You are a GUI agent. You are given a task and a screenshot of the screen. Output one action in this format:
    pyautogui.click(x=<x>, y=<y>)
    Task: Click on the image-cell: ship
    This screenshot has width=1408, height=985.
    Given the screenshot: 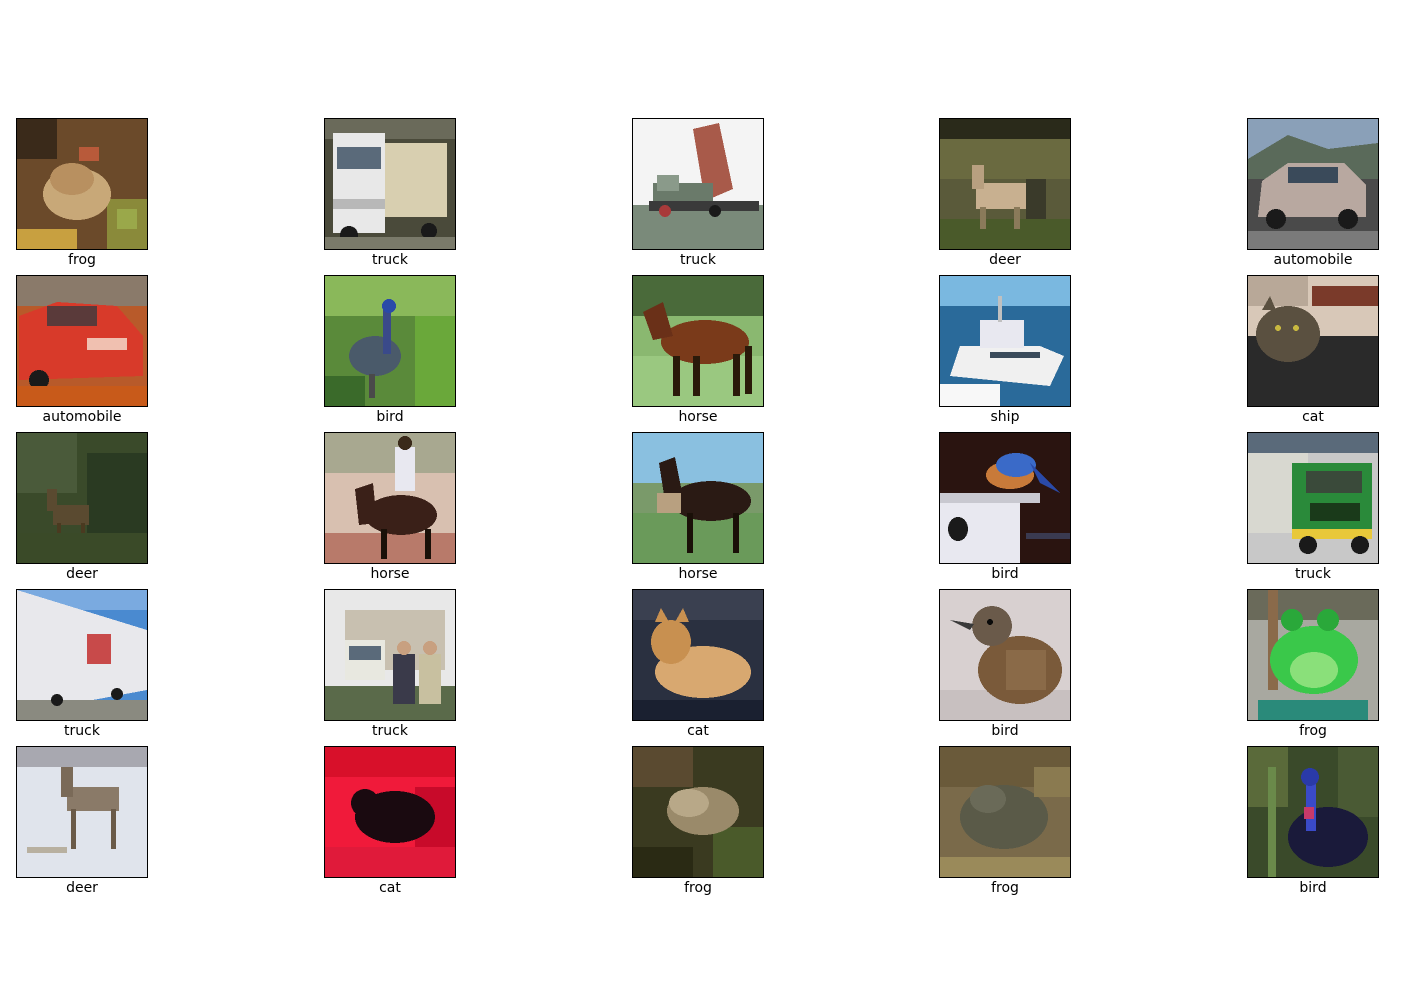 What is the action you would take?
    pyautogui.click(x=1005, y=355)
    